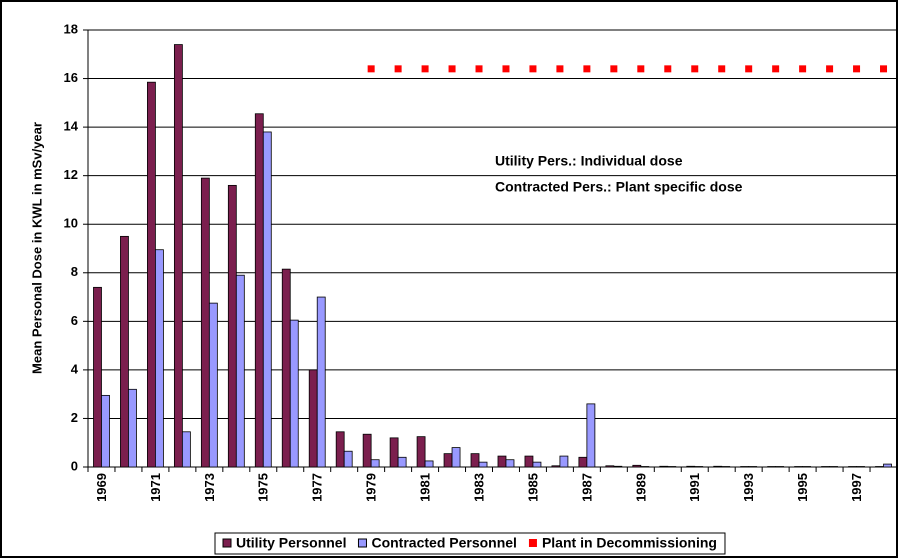 This screenshot has height=558, width=898. Describe the element at coordinates (36, 248) in the screenshot. I see `y-axis-label: Mean Personal Dose in KWL in mSv/year` at that location.